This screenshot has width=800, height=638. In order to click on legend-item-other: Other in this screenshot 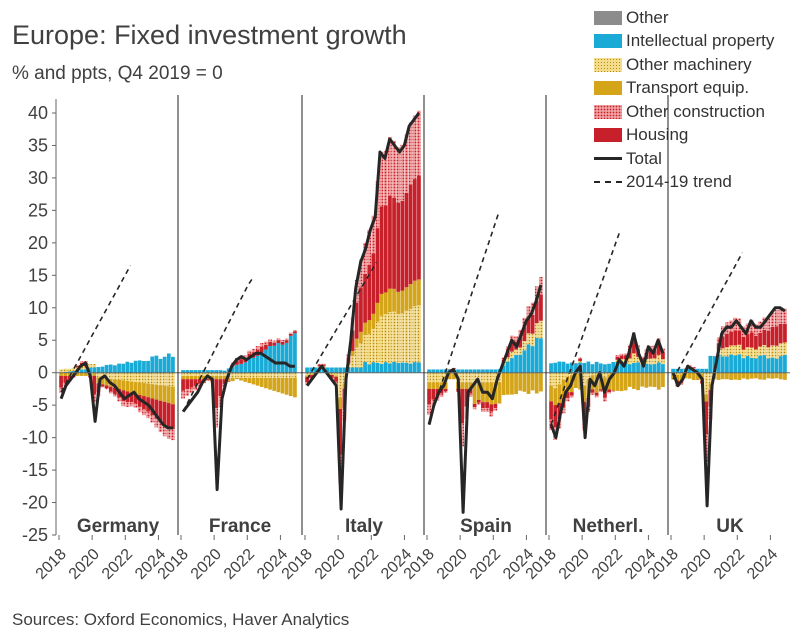, I will do `click(684, 18)`.